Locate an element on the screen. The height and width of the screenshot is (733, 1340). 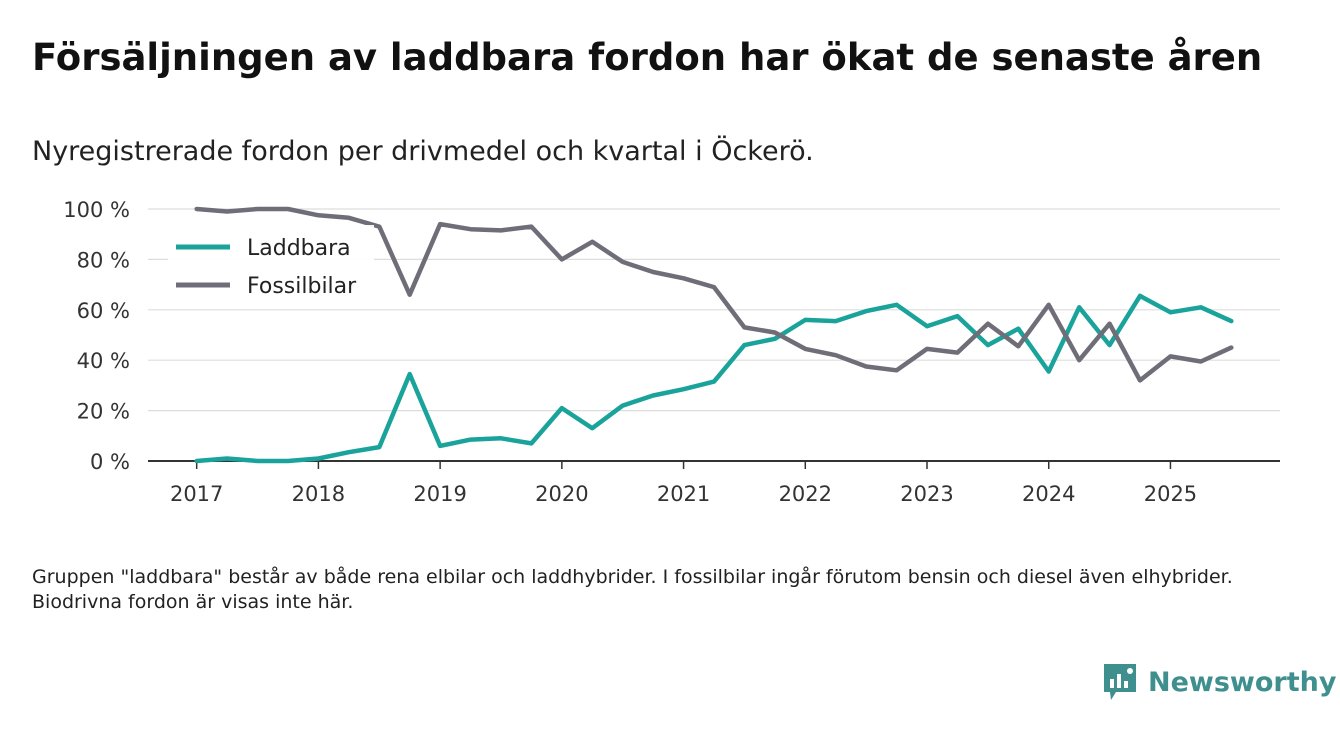
x-tick-label: 2020 is located at coordinates (561, 494).